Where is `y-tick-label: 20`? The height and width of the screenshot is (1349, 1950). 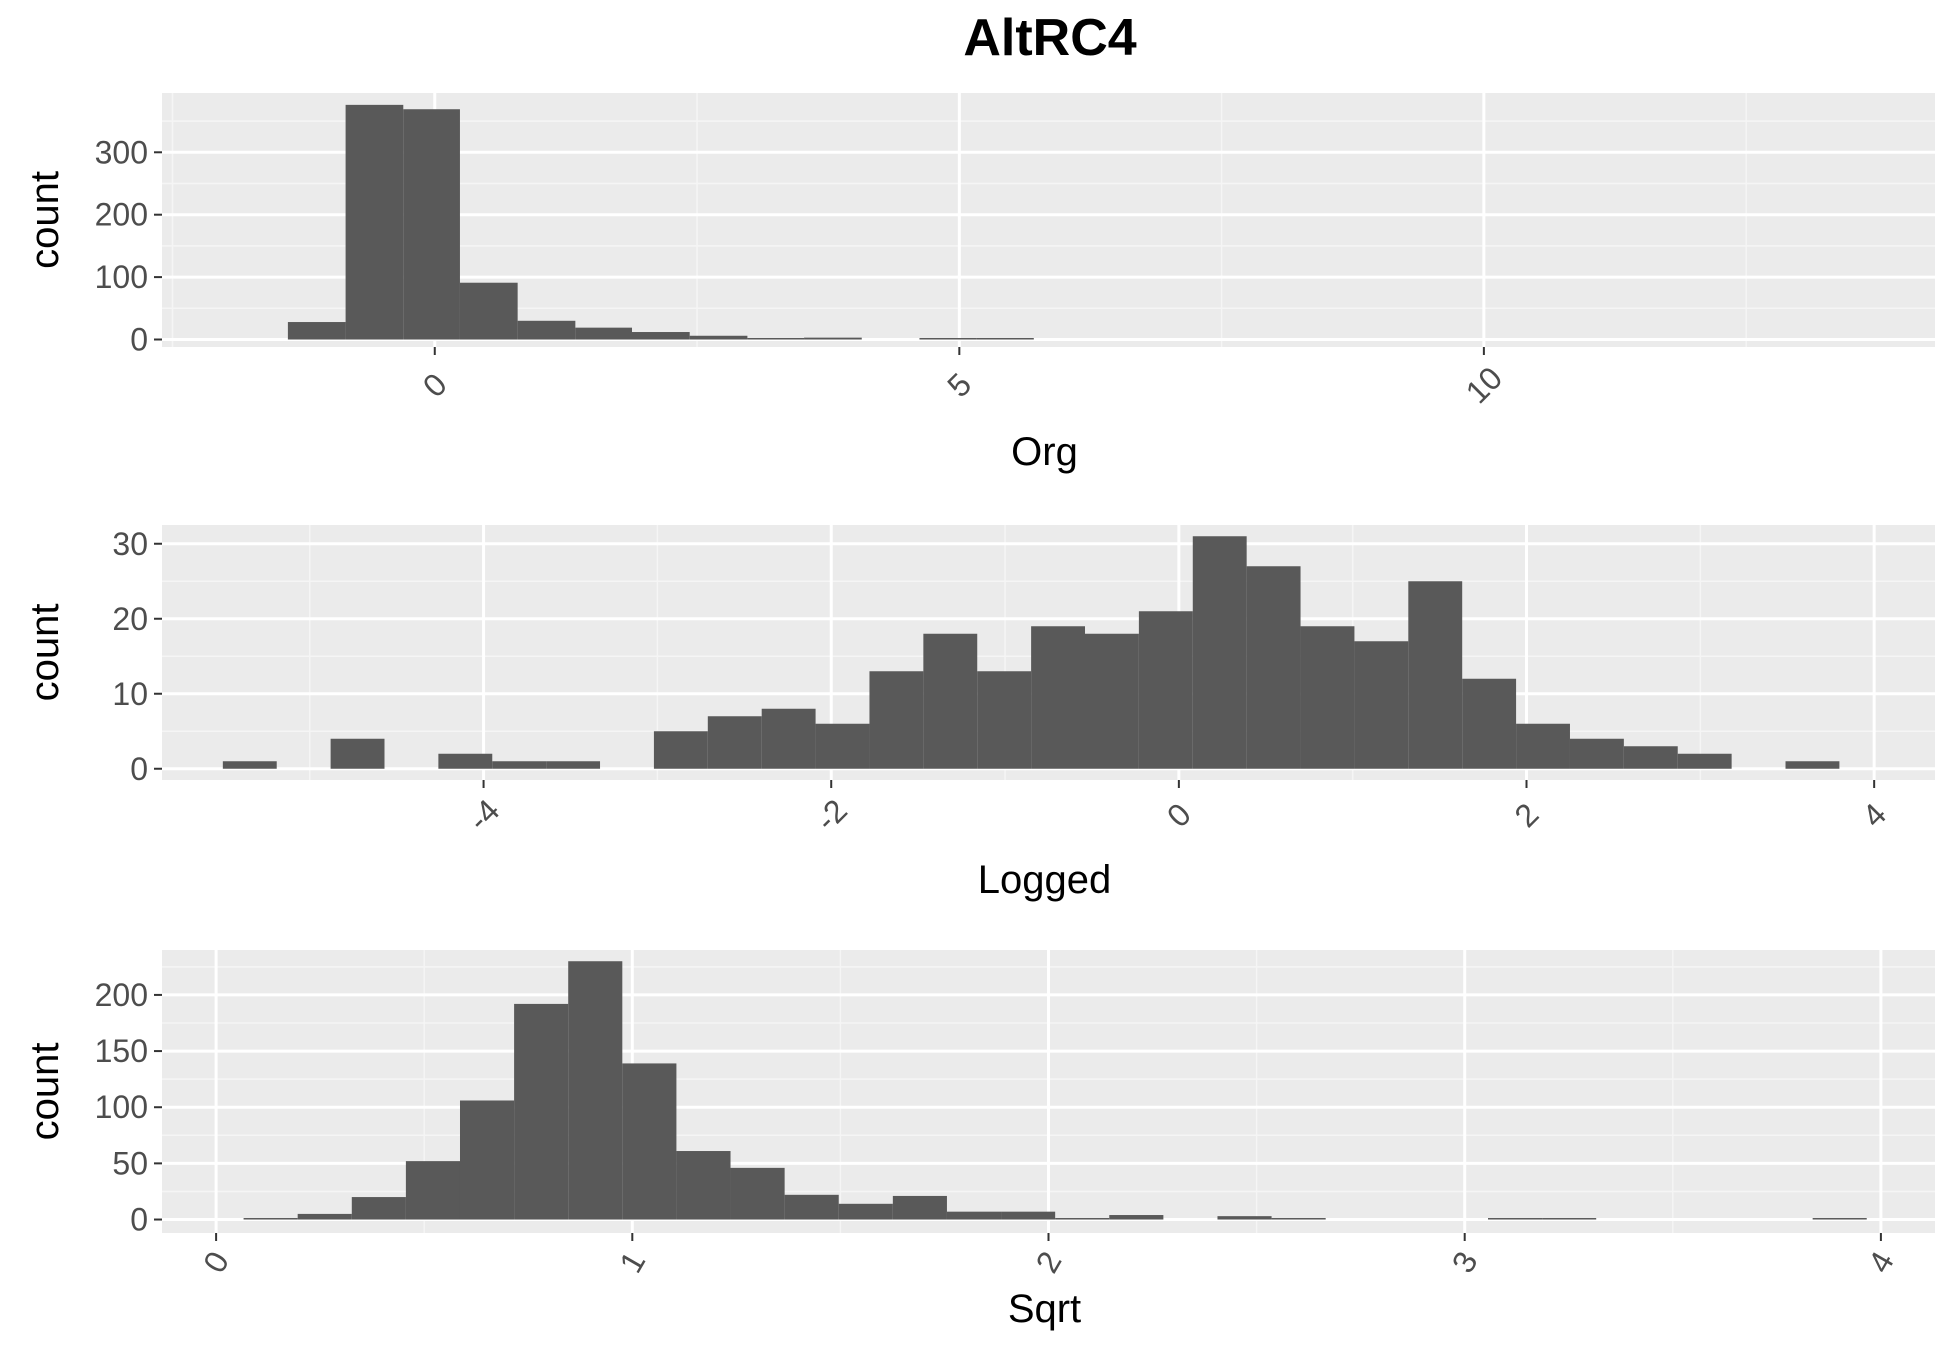
y-tick-label: 20 is located at coordinates (130, 619).